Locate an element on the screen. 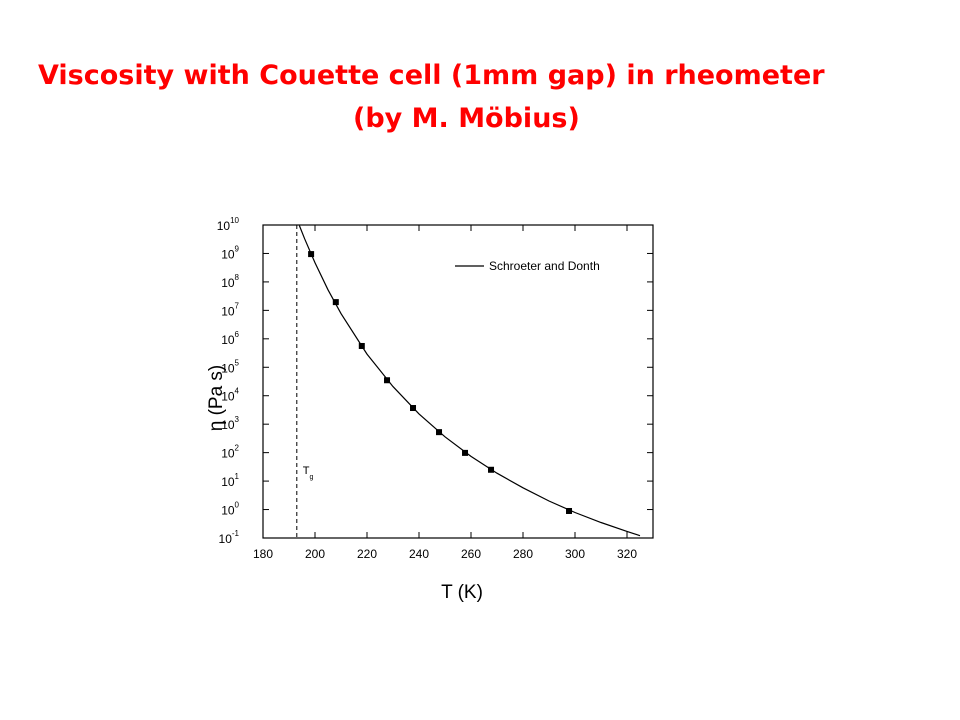  y-tick-exponent: 1 is located at coordinates (237, 476).